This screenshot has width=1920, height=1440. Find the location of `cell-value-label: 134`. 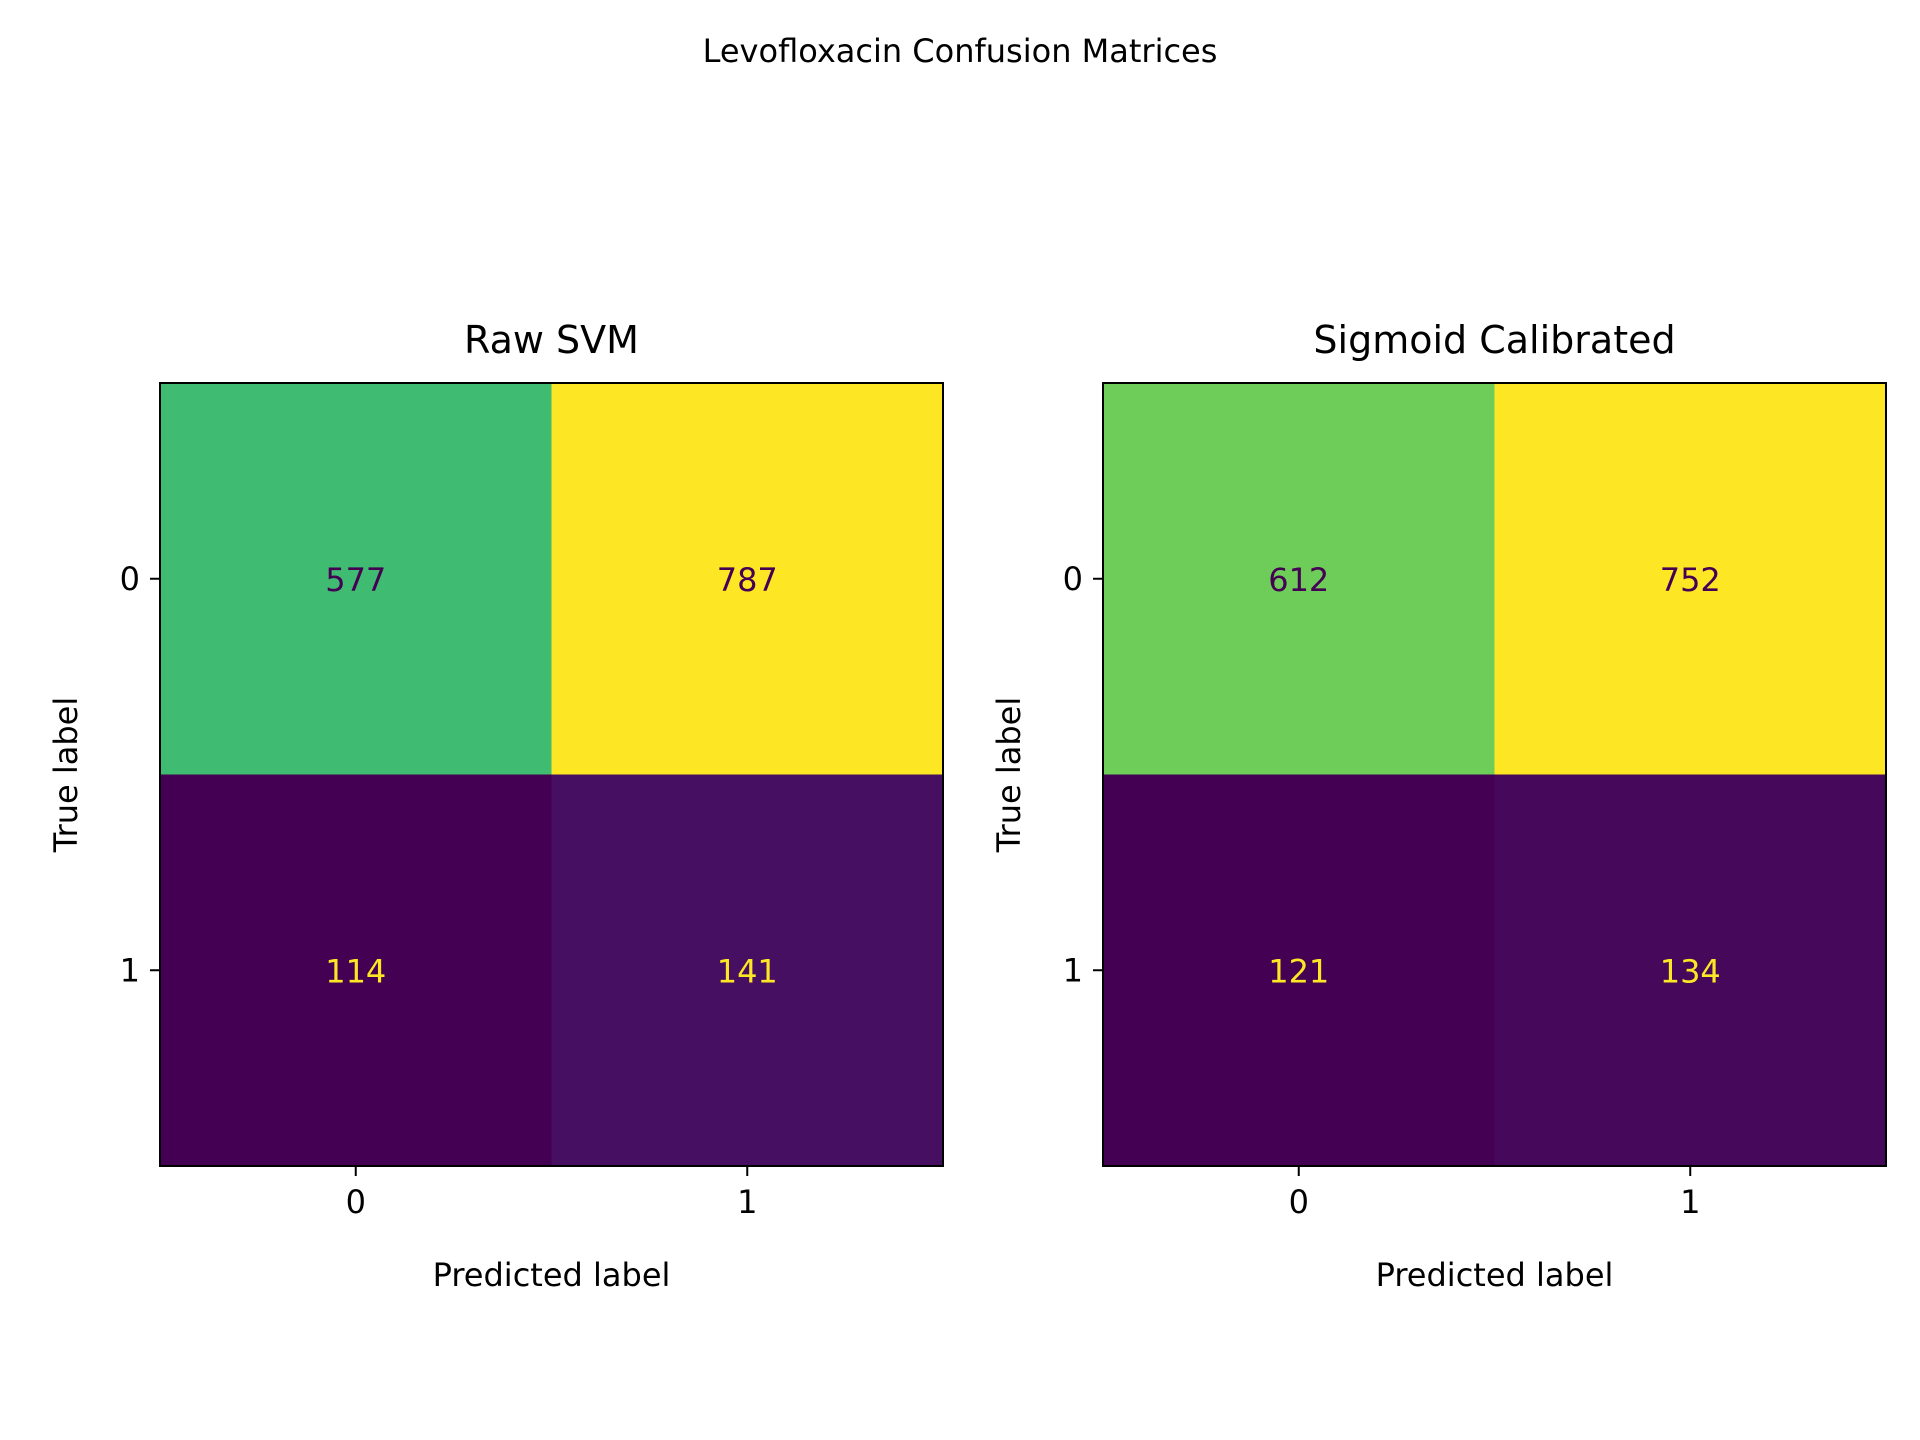

cell-value-label: 134 is located at coordinates (1690, 971).